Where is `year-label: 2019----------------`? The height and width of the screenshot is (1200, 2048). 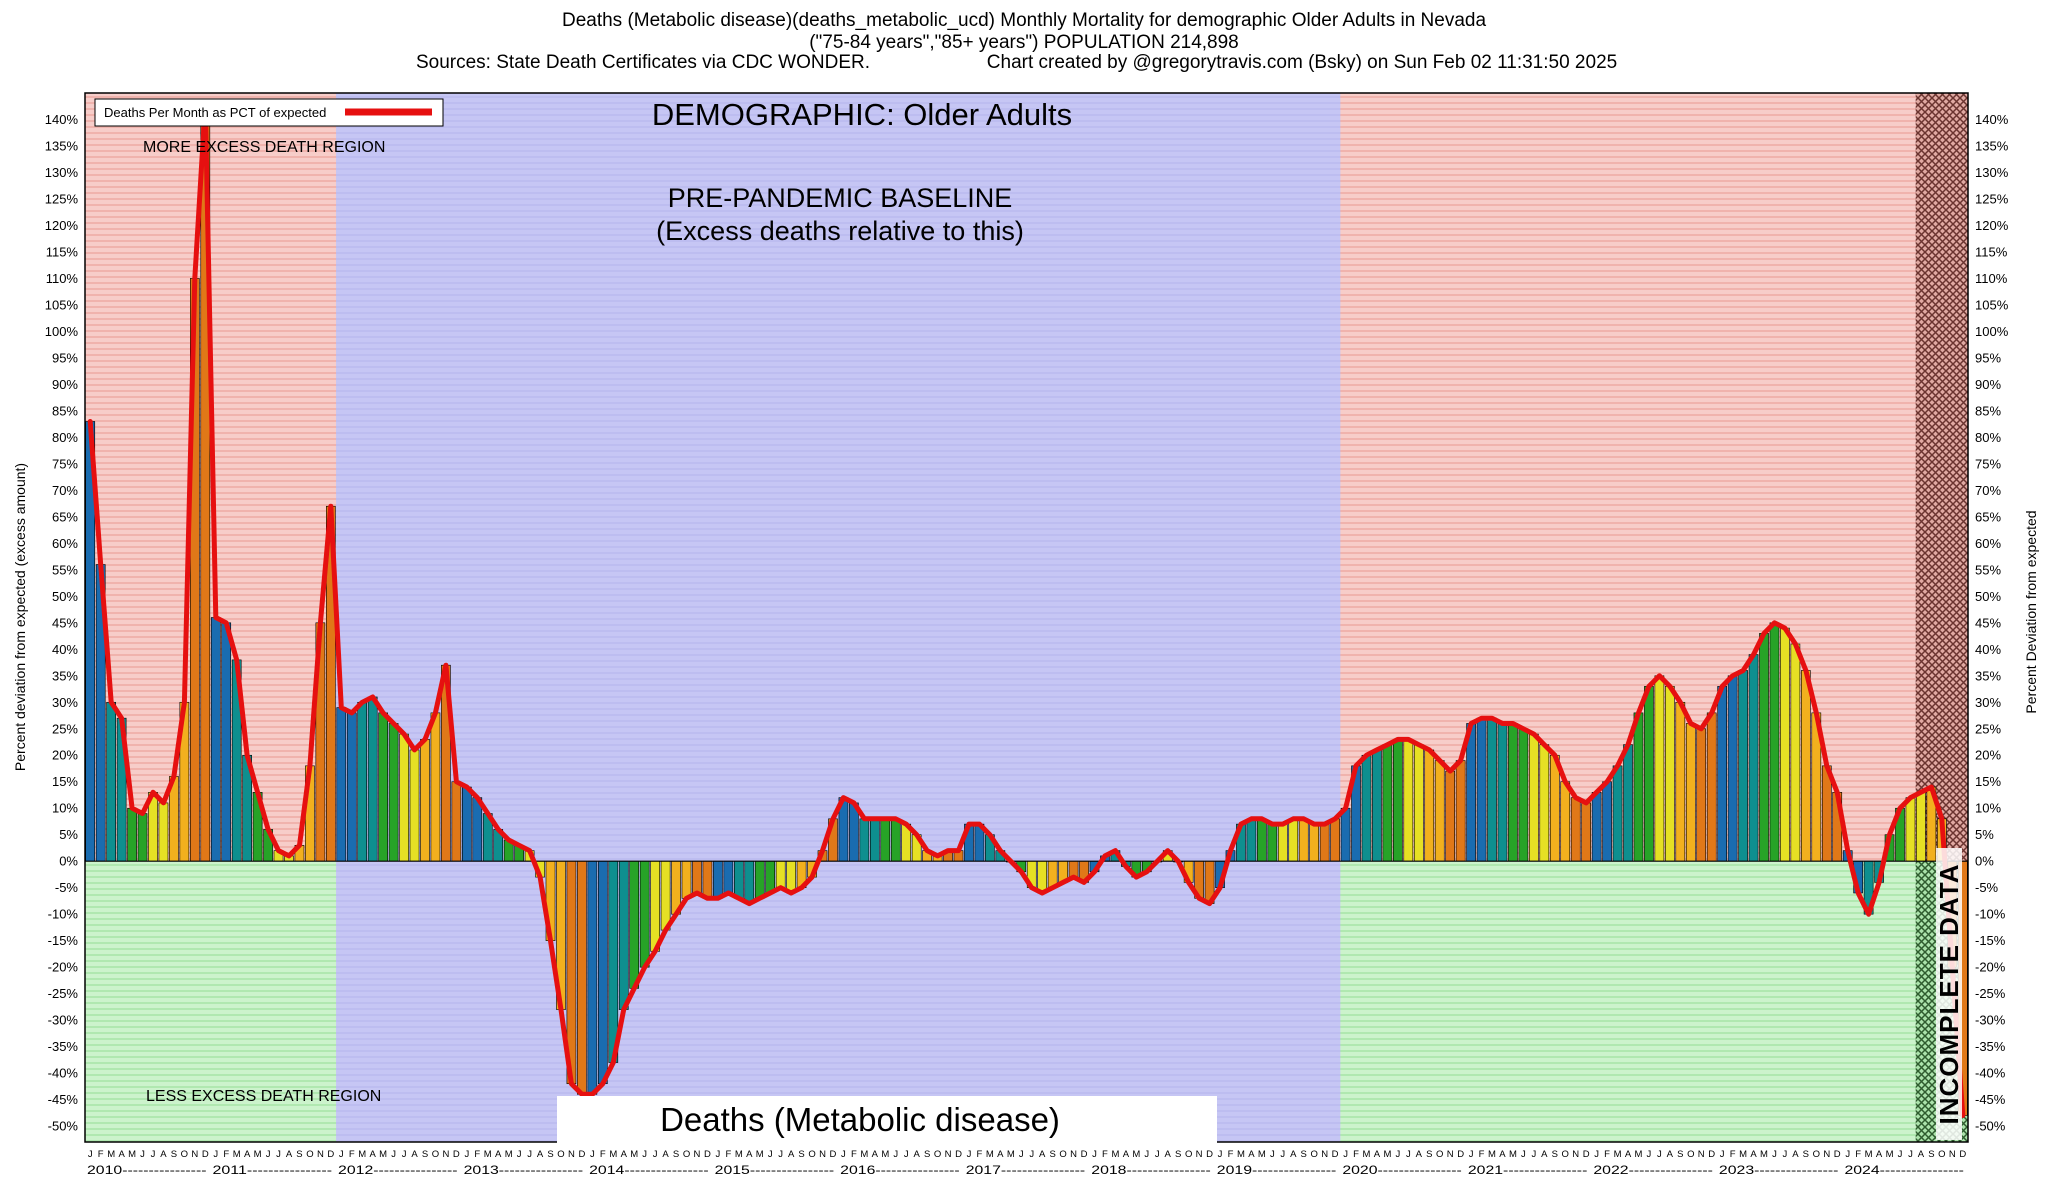
year-label: 2019---------------- is located at coordinates (1277, 1170).